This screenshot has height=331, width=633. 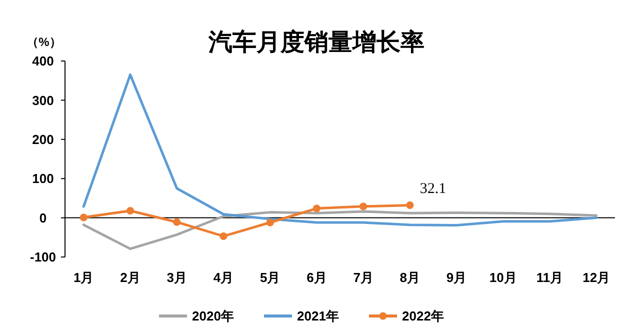 What do you see at coordinates (596, 277) in the screenshot?
I see `x-tick-label: 12月` at bounding box center [596, 277].